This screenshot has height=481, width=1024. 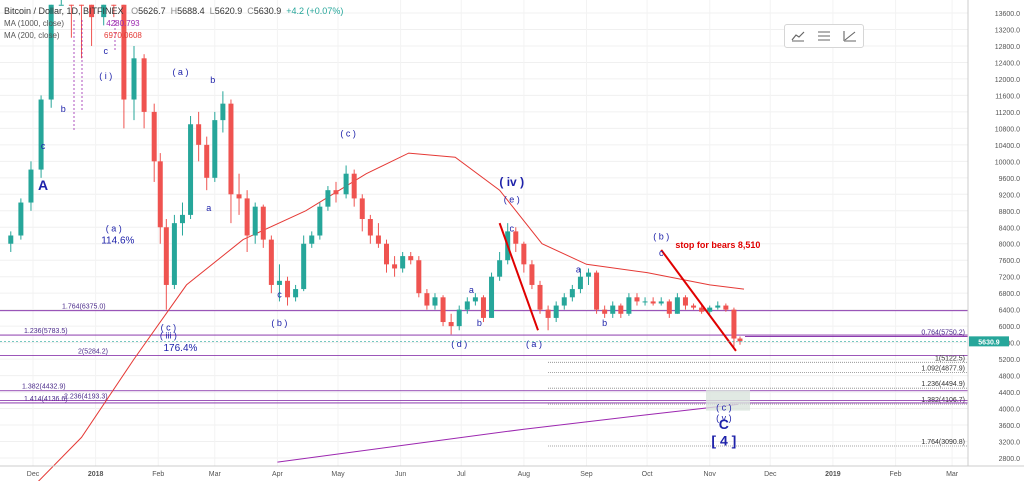 What do you see at coordinates (1010, 360) in the screenshot?
I see `price-tick-label: 5200.0` at bounding box center [1010, 360].